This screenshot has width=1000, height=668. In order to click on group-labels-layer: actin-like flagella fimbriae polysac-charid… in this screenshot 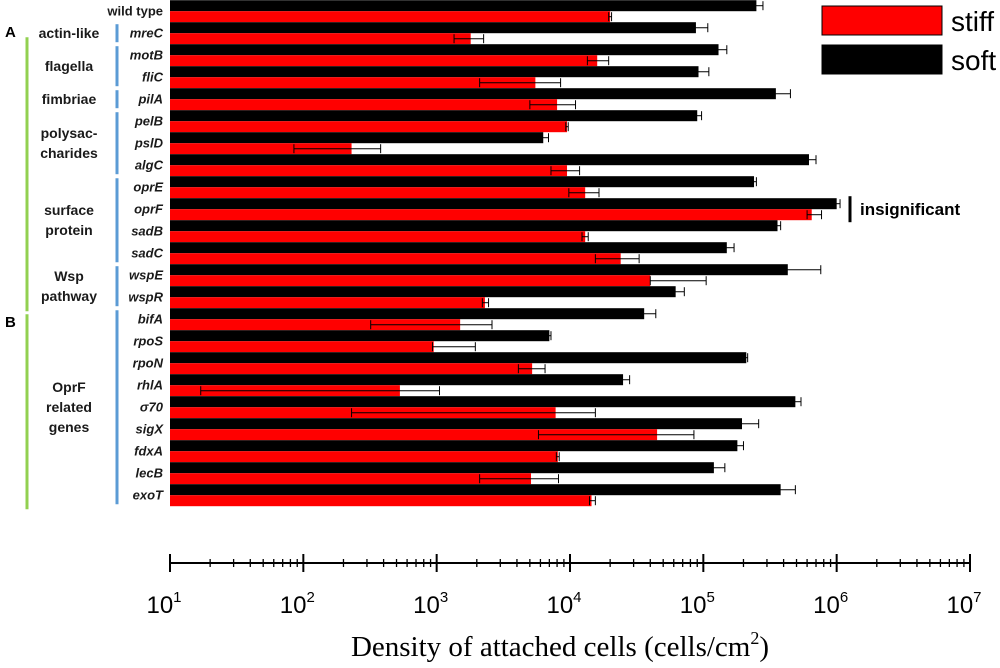, I will do `click(62, 267)`.